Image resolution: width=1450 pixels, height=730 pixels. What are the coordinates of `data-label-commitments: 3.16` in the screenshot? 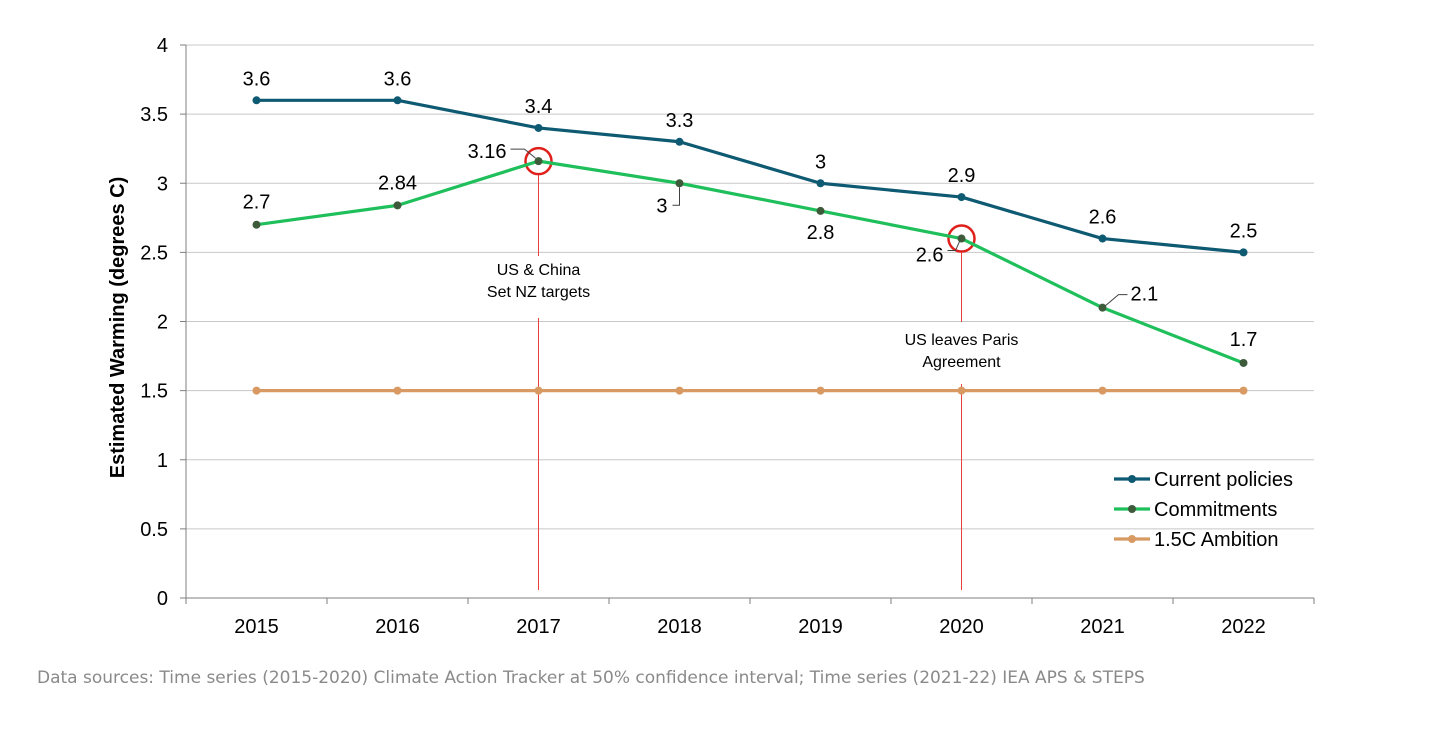 It's located at (487, 152).